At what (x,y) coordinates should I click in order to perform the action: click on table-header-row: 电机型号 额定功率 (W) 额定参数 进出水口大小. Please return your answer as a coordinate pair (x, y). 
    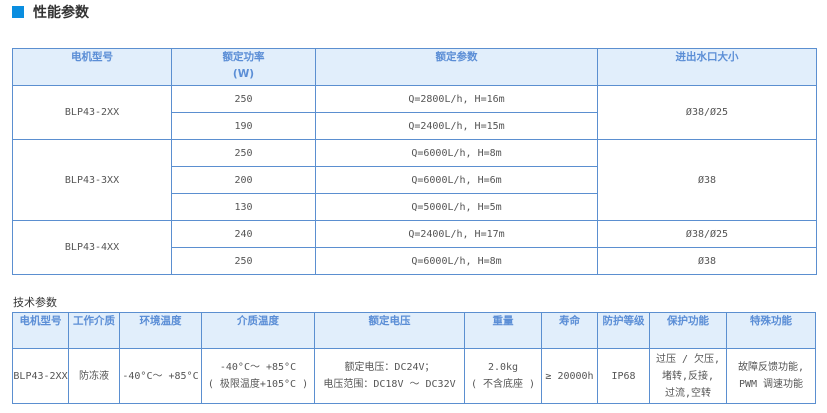
    Looking at the image, I should click on (414, 67).